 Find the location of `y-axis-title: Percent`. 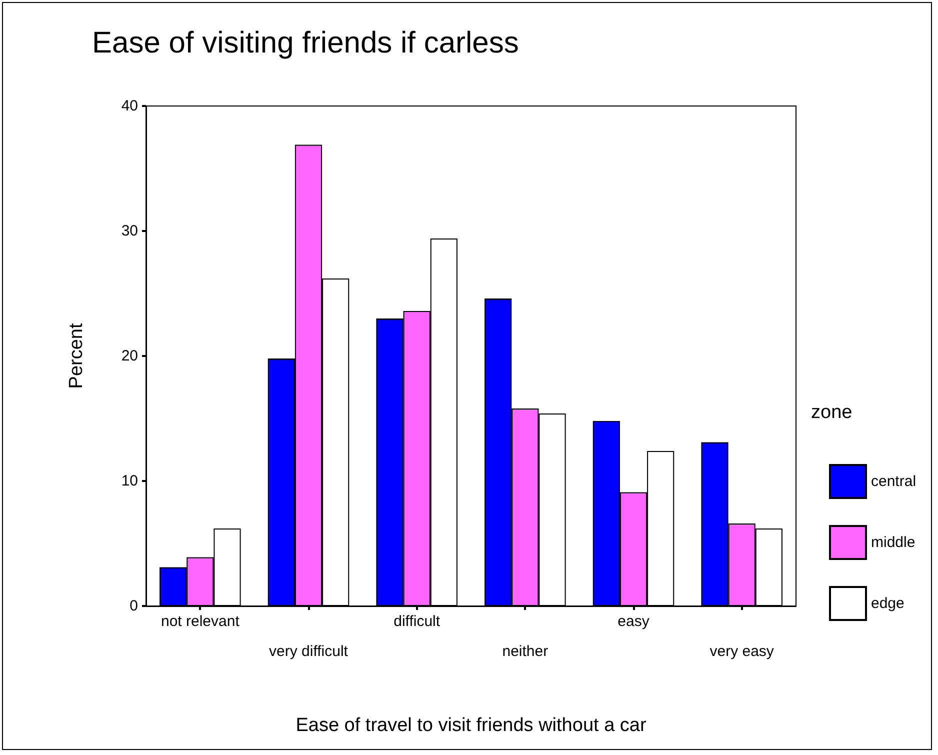

y-axis-title: Percent is located at coordinates (76, 355).